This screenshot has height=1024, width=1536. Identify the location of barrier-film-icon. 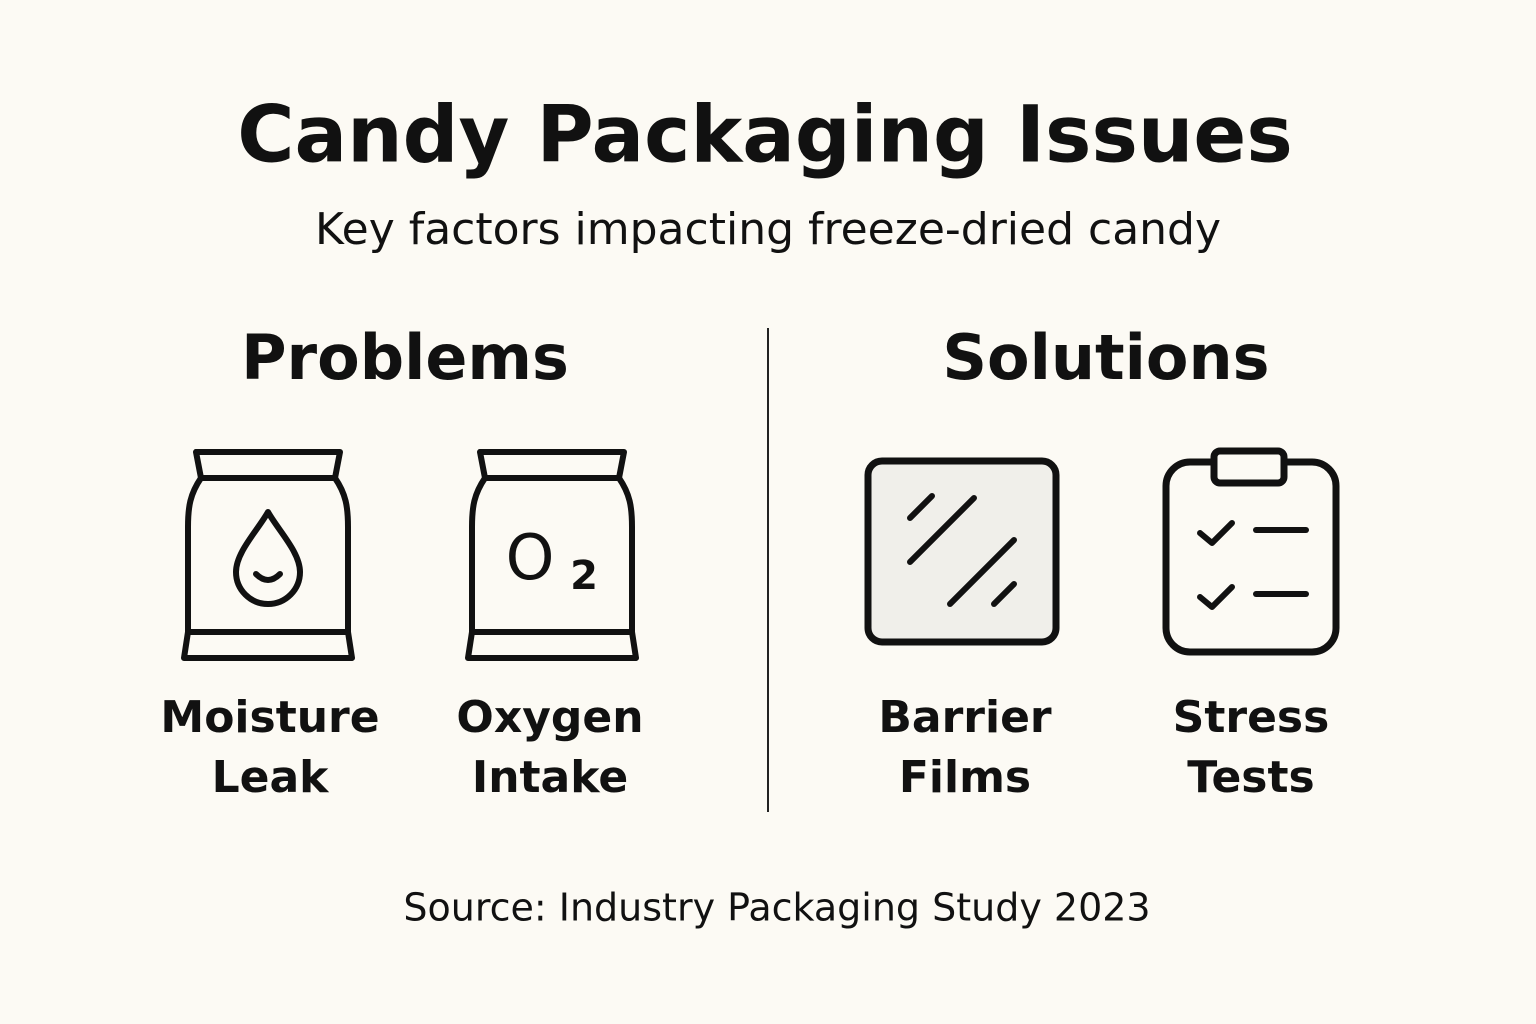
(962, 551).